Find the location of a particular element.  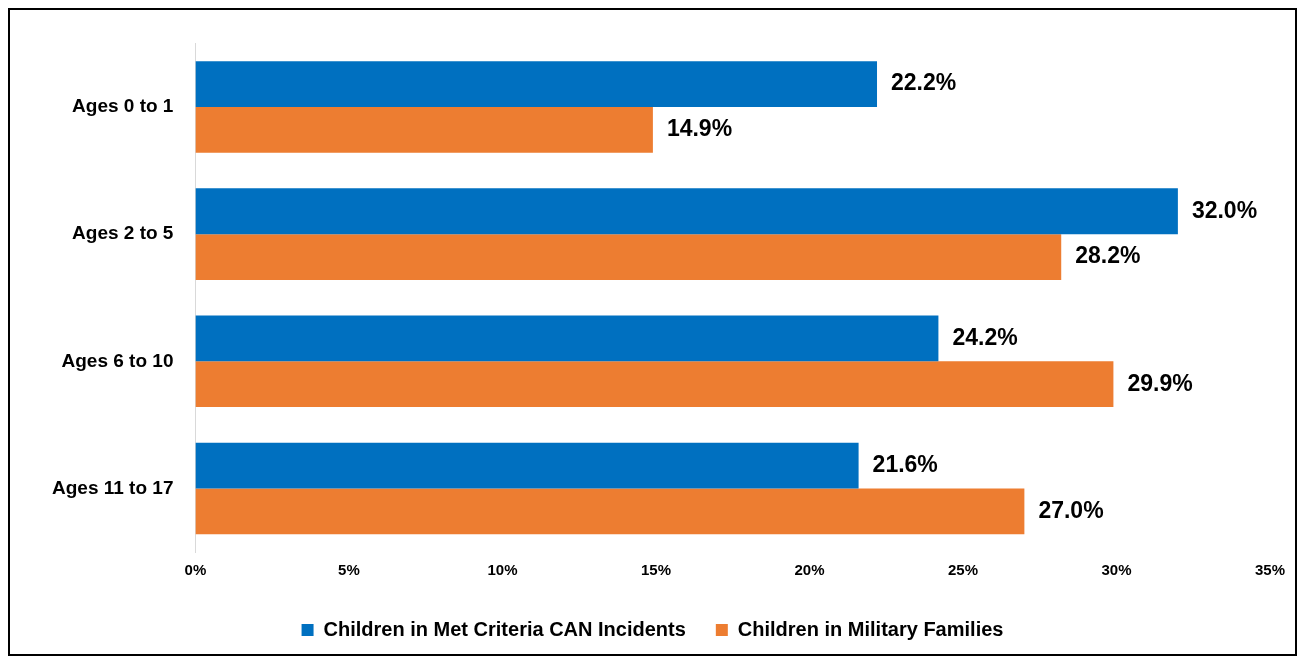

x-tick-label: 35% is located at coordinates (1269, 570).